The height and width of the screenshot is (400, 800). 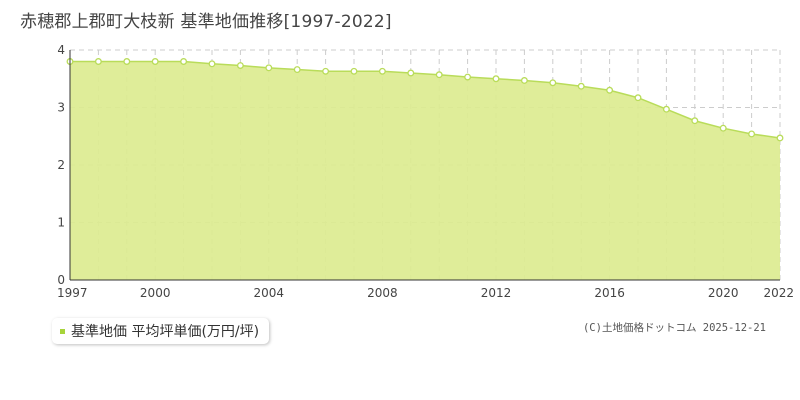 What do you see at coordinates (778, 293) in the screenshot?
I see `x-tick-label: 2022` at bounding box center [778, 293].